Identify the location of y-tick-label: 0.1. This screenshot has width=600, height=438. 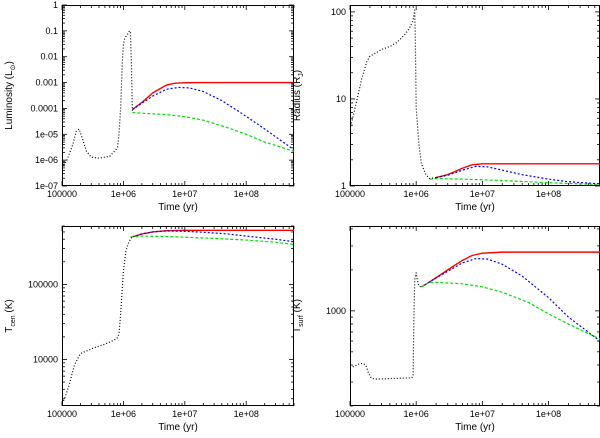
(51, 31).